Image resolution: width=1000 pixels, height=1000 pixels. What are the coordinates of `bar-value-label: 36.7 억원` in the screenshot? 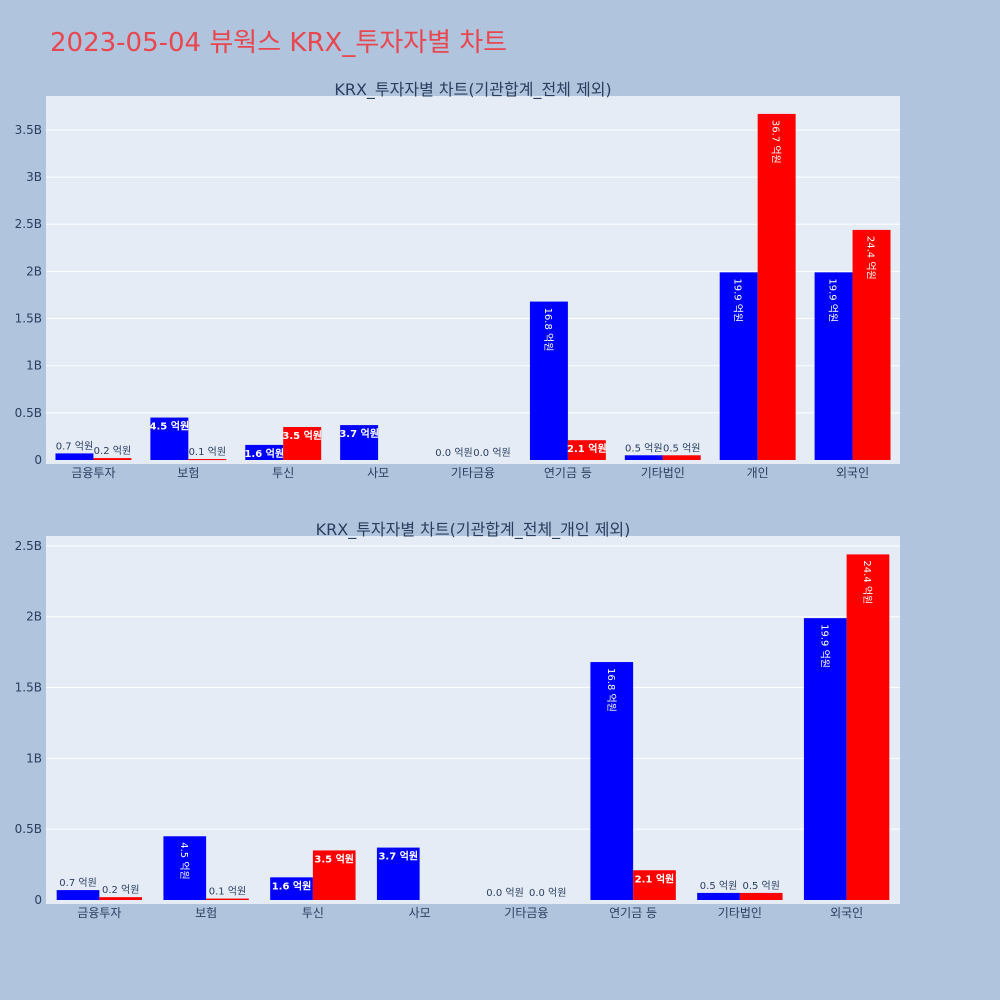 It's located at (776, 142).